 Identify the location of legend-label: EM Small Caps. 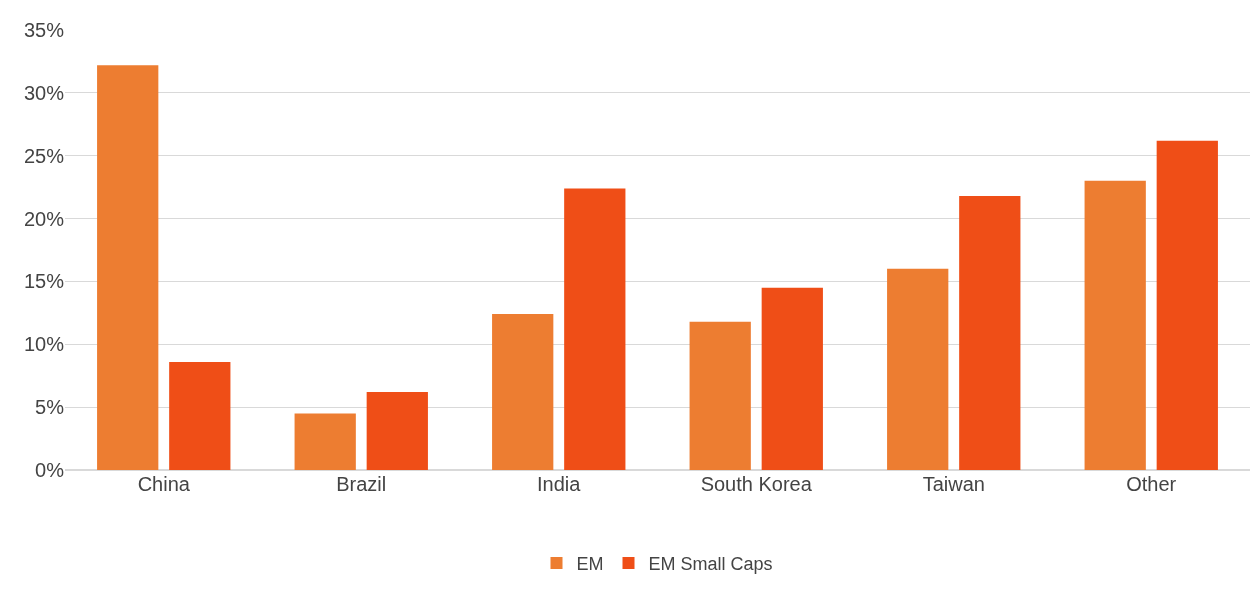
(710, 564).